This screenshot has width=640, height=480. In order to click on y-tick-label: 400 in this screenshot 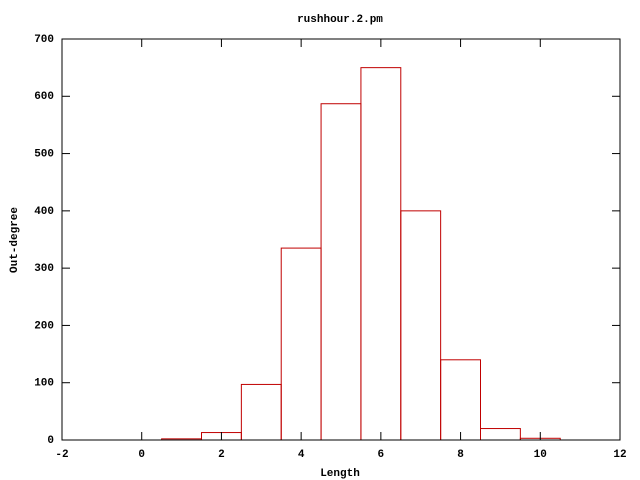, I will do `click(44, 212)`.